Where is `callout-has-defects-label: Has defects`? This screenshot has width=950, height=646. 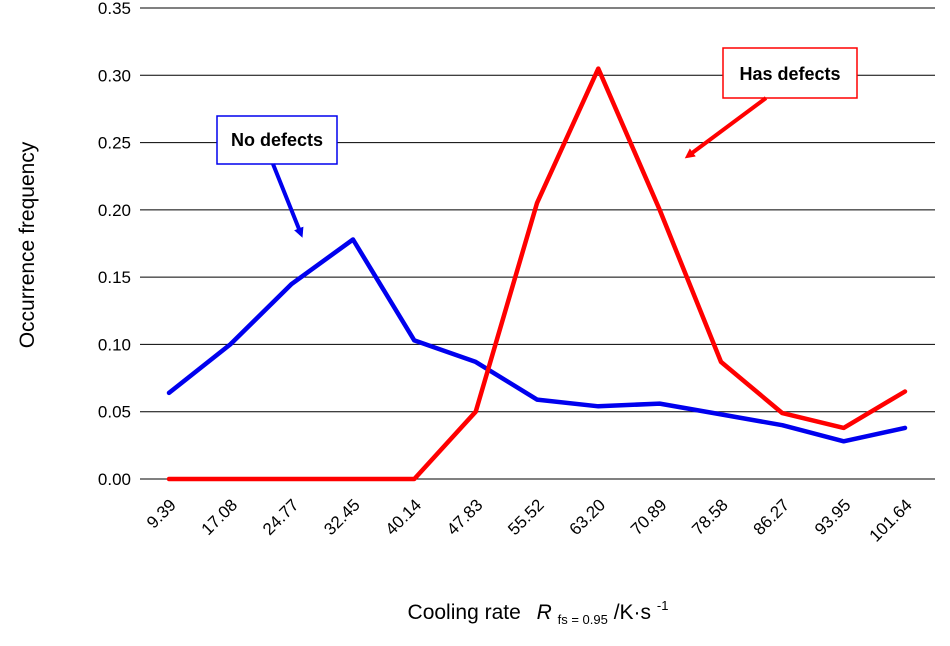 callout-has-defects-label: Has defects is located at coordinates (789, 74).